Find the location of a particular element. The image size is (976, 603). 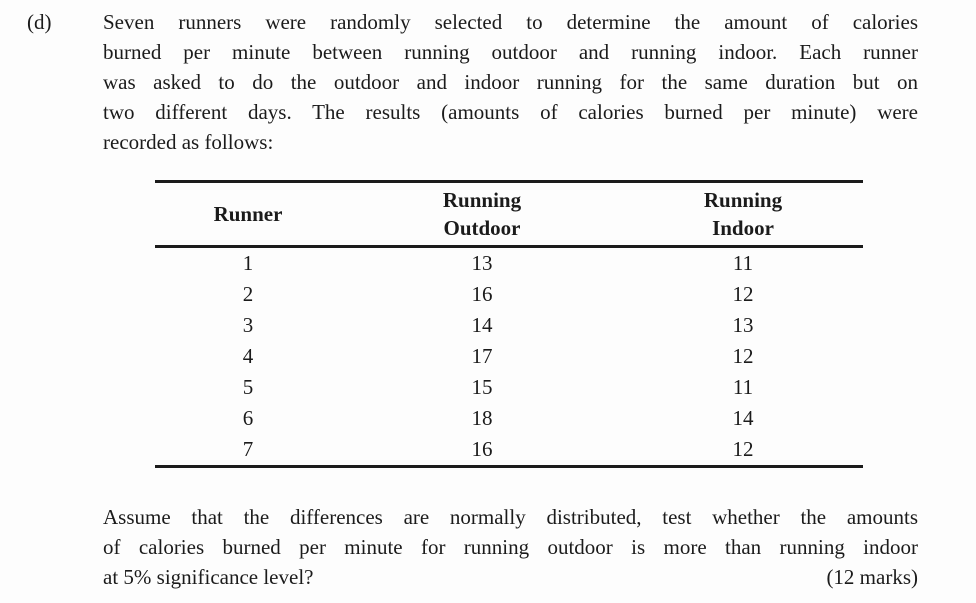

cell-runner: 1 is located at coordinates (248, 263).